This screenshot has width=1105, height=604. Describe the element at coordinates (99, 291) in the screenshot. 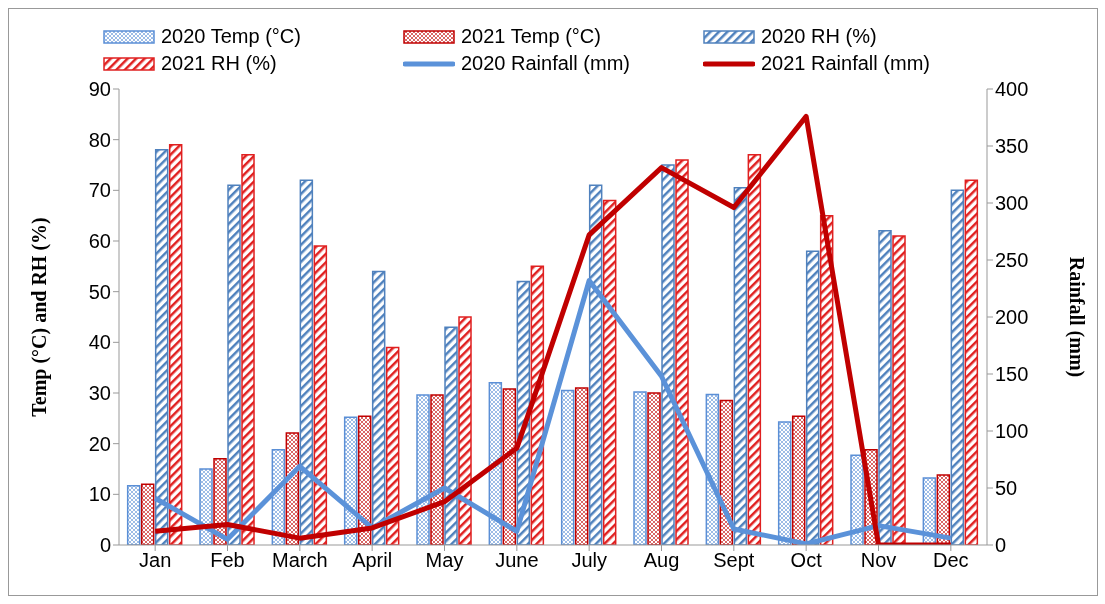

I see `y-tick-label: 50` at that location.